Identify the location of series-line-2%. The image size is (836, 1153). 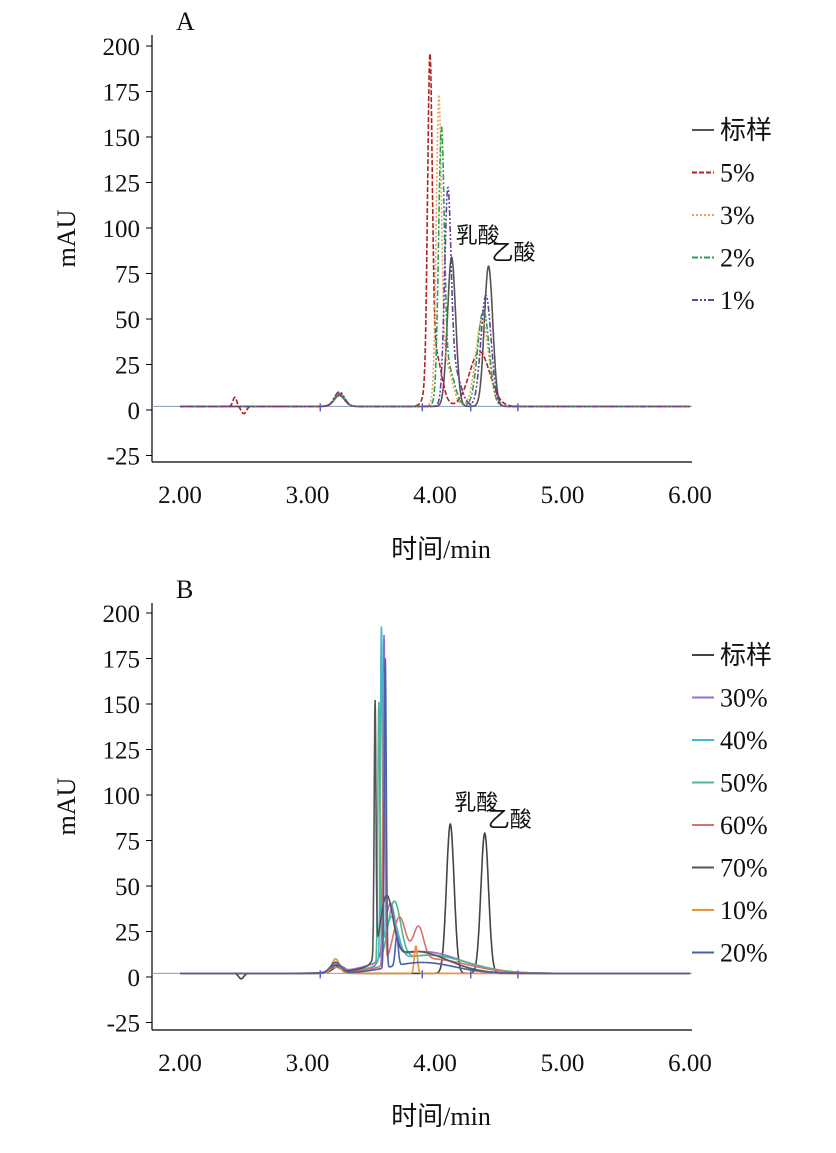
(435, 267).